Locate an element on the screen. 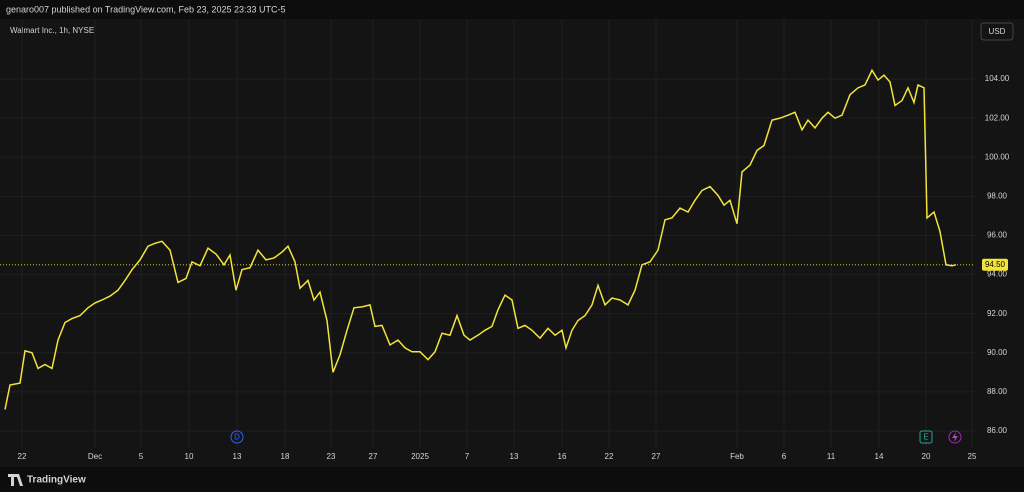 The image size is (1024, 492). y-tick-label: 94.00 is located at coordinates (997, 274).